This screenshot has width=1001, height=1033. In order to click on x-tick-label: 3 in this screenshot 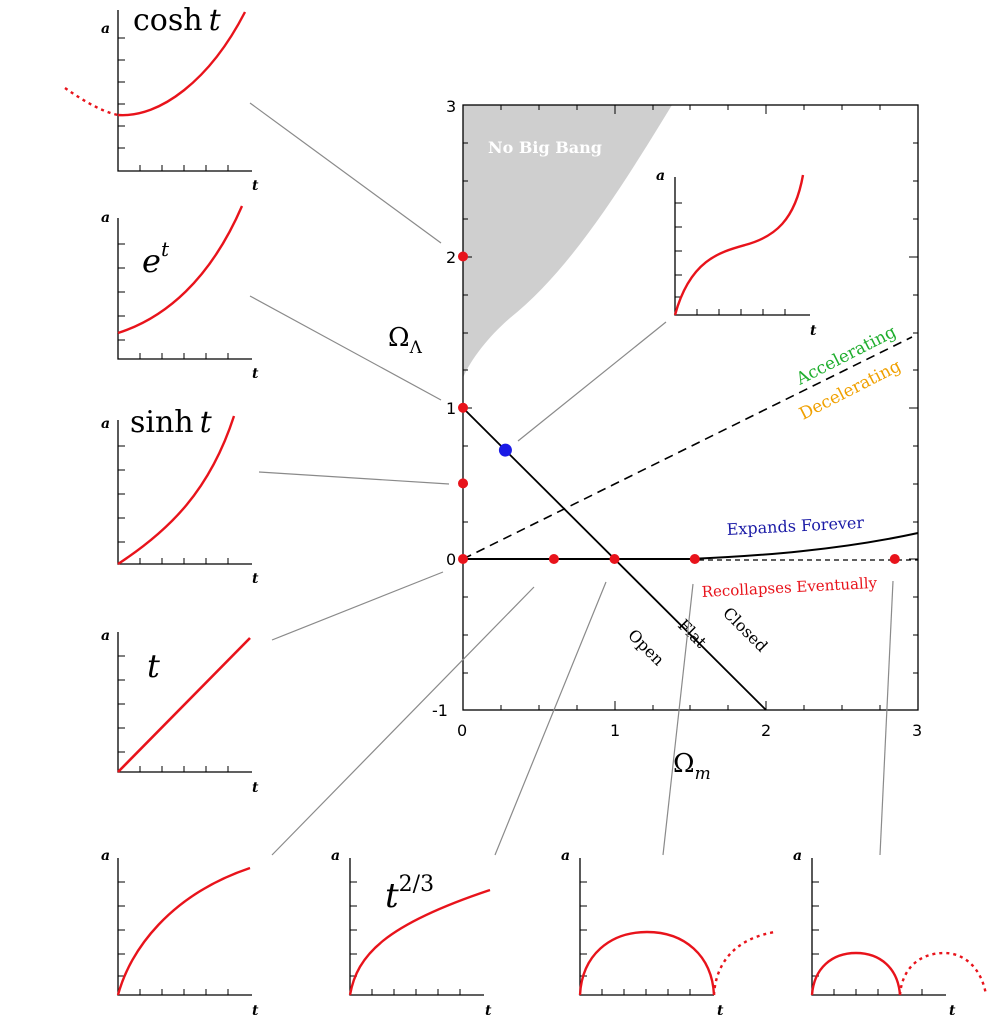, I will do `click(917, 730)`.